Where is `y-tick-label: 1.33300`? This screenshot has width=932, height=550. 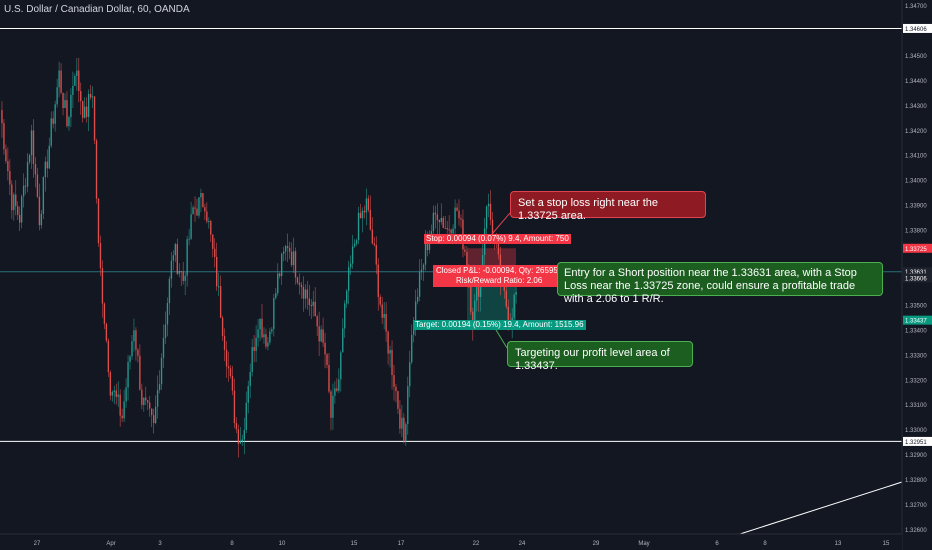 y-tick-label: 1.33300 is located at coordinates (916, 356).